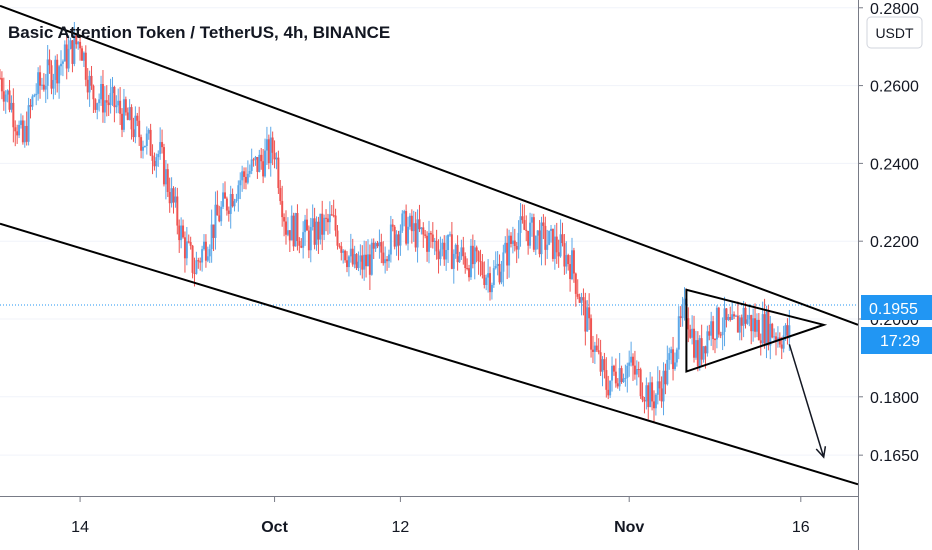 Image resolution: width=932 pixels, height=550 pixels. I want to click on last-price-badge: 0.1955, so click(896, 307).